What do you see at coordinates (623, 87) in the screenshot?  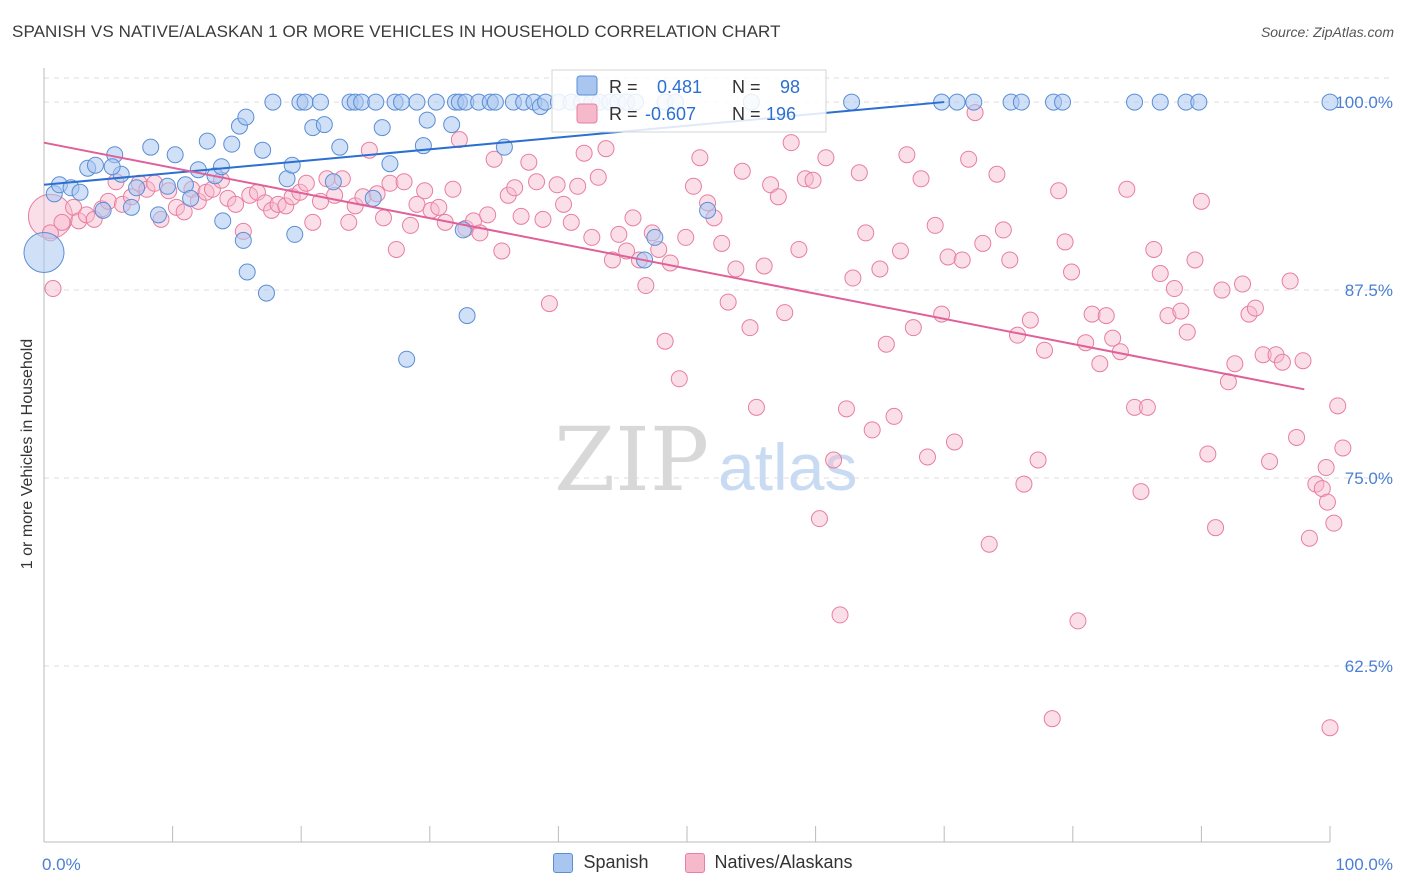 I see `legend-r-label-spanish: R =` at bounding box center [623, 87].